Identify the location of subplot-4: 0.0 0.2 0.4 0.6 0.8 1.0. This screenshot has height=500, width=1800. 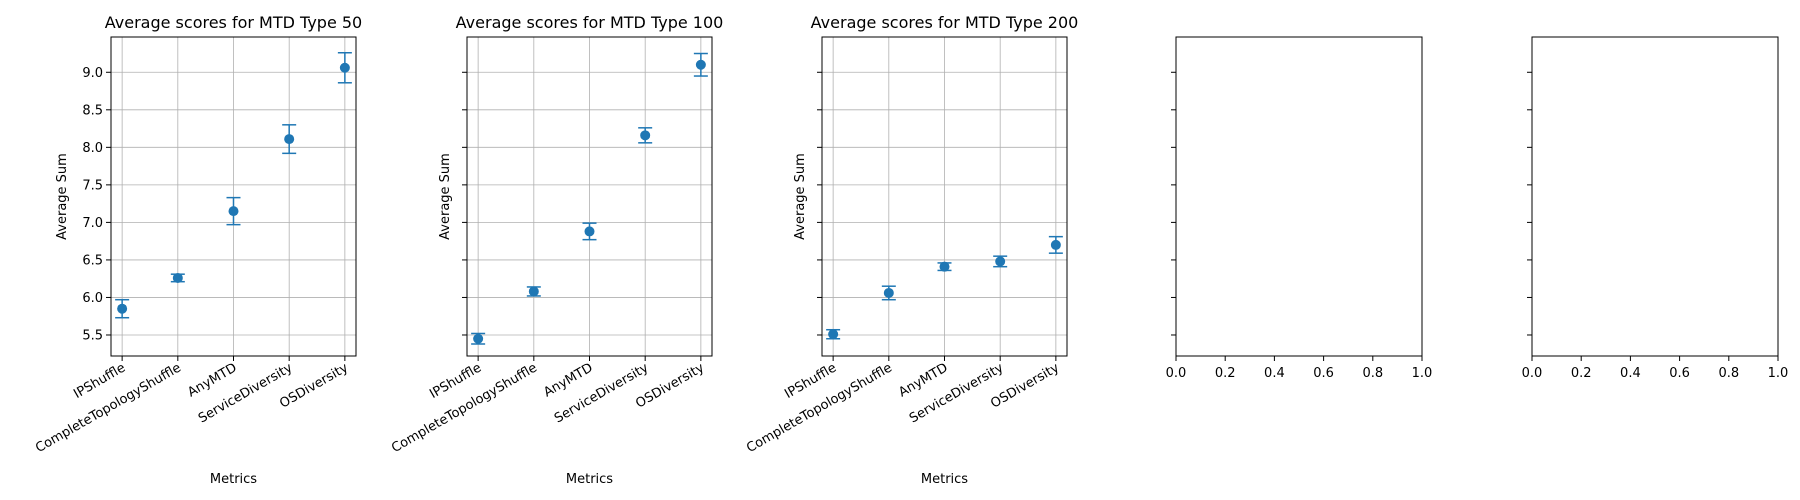
(1299, 208).